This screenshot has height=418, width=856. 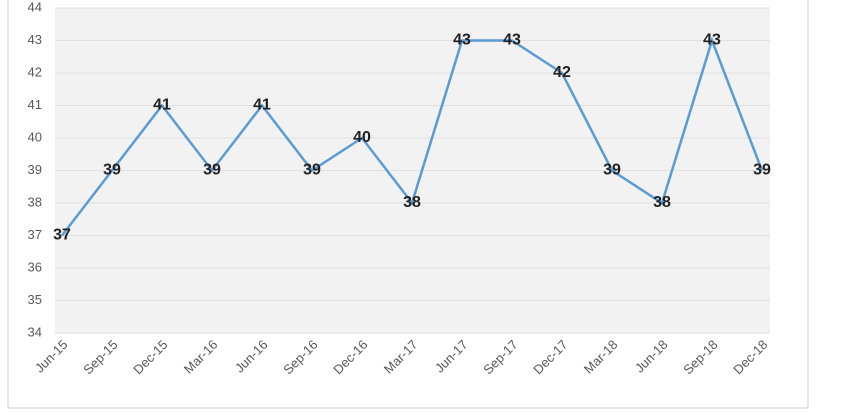 I want to click on y-tick-label: 40, so click(x=35, y=136).